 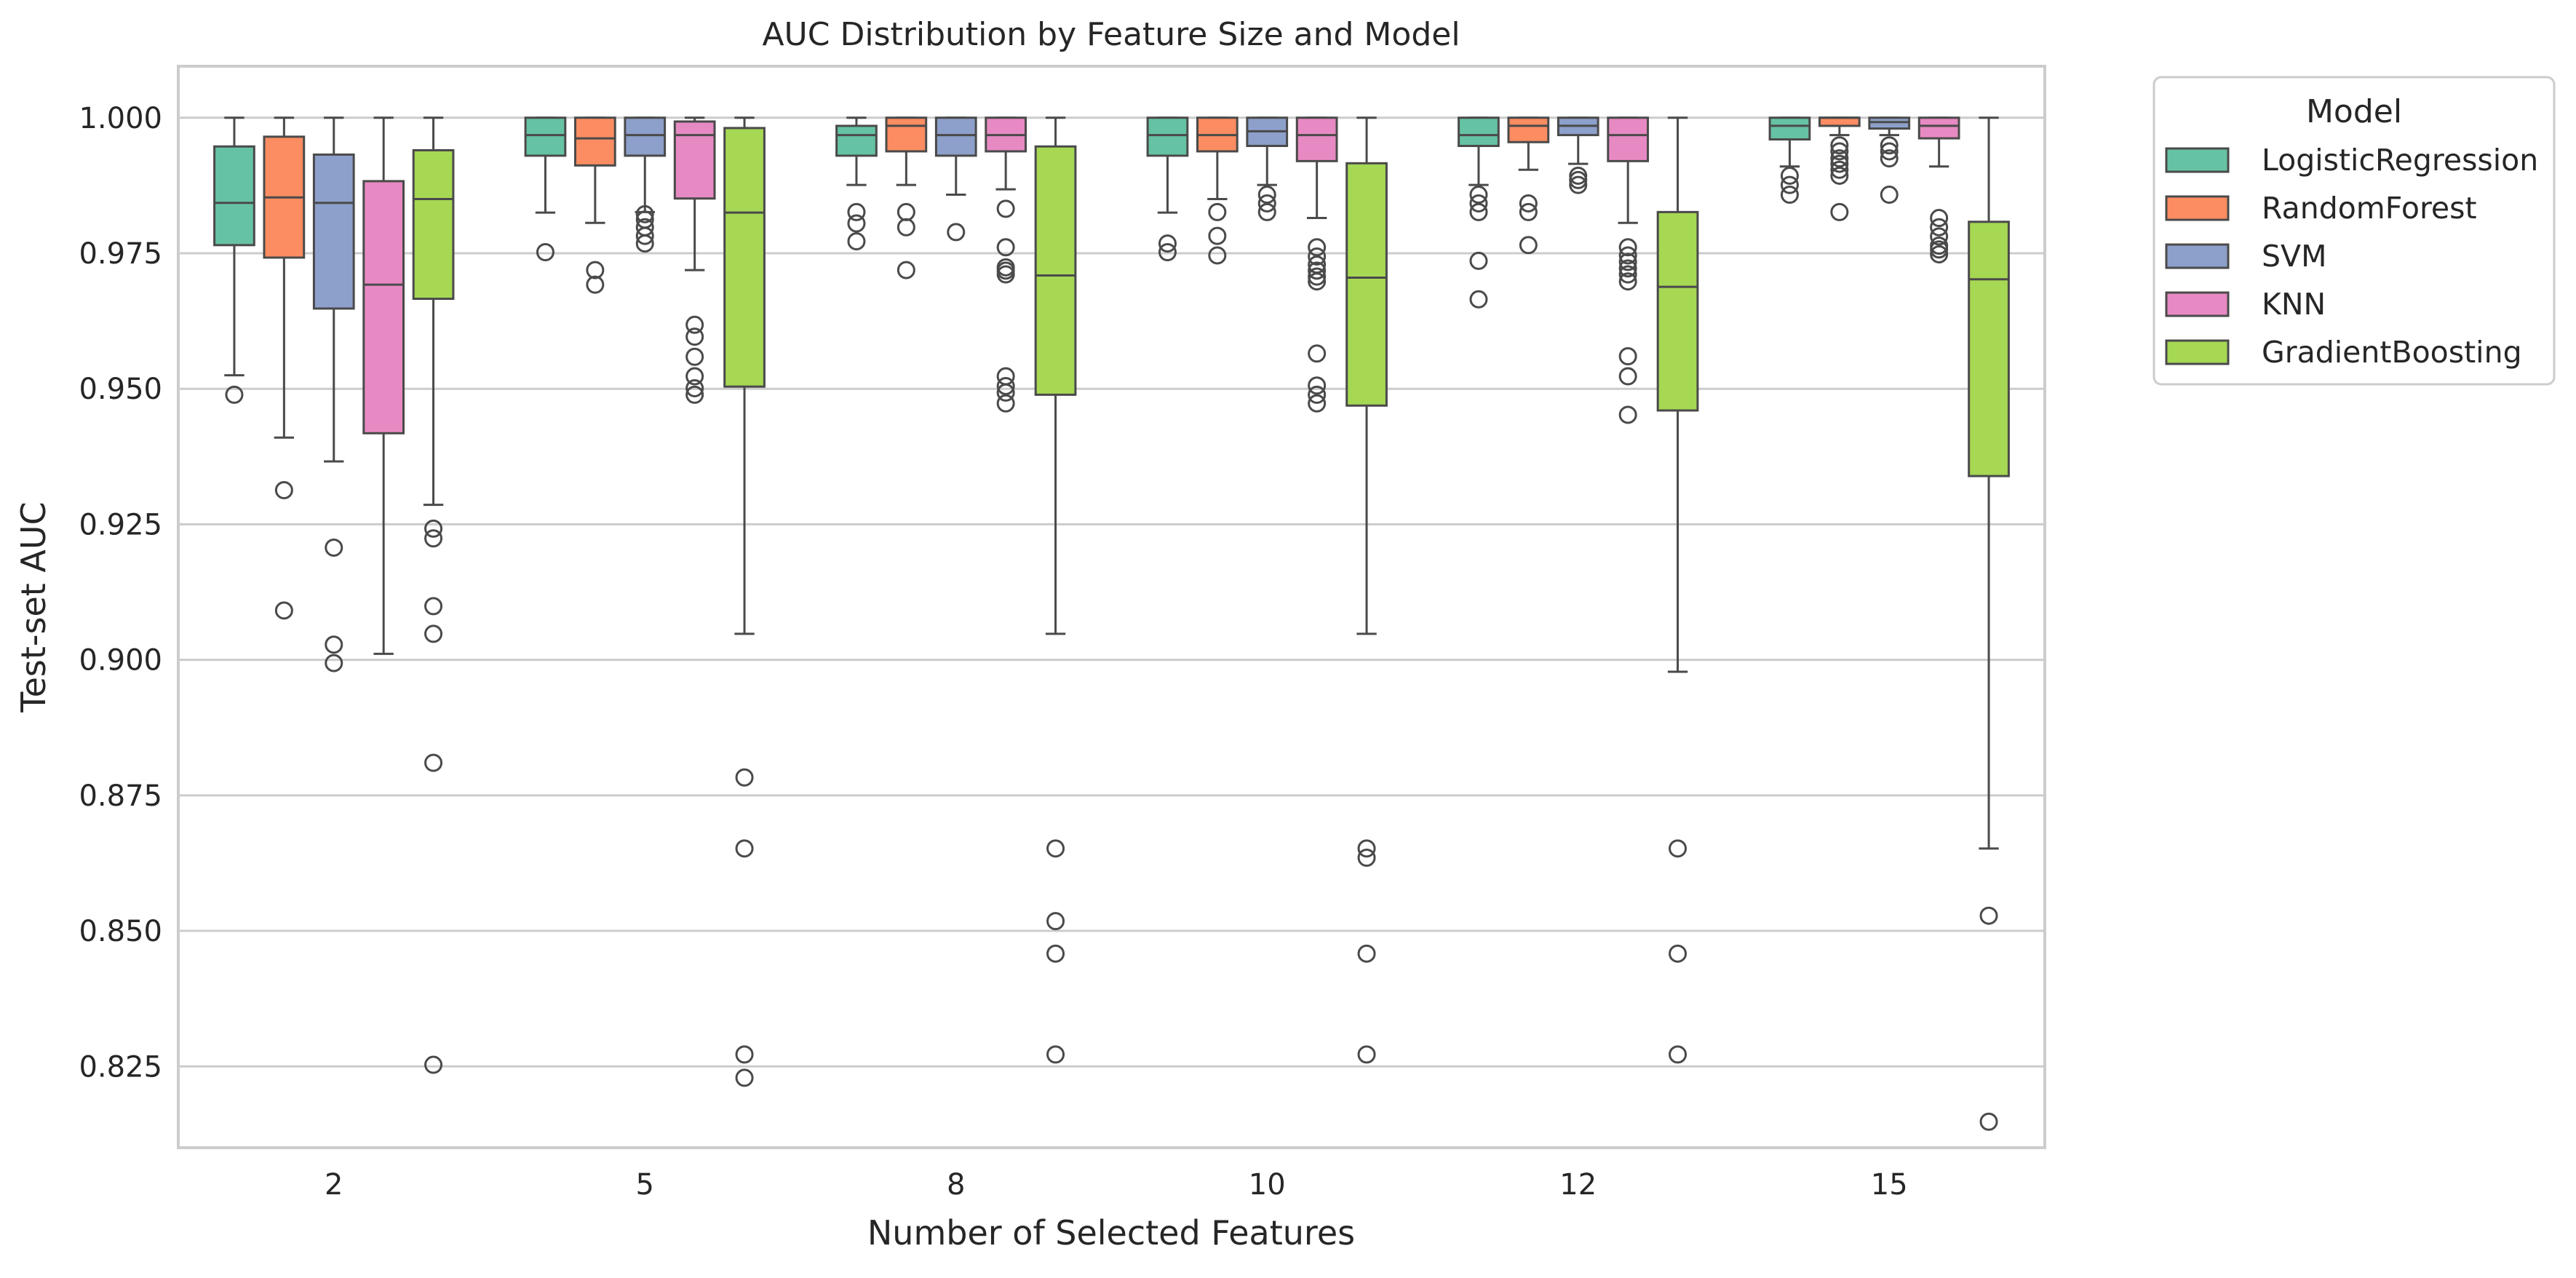 What do you see at coordinates (1578, 1185) in the screenshot?
I see `x-tick-label: 12` at bounding box center [1578, 1185].